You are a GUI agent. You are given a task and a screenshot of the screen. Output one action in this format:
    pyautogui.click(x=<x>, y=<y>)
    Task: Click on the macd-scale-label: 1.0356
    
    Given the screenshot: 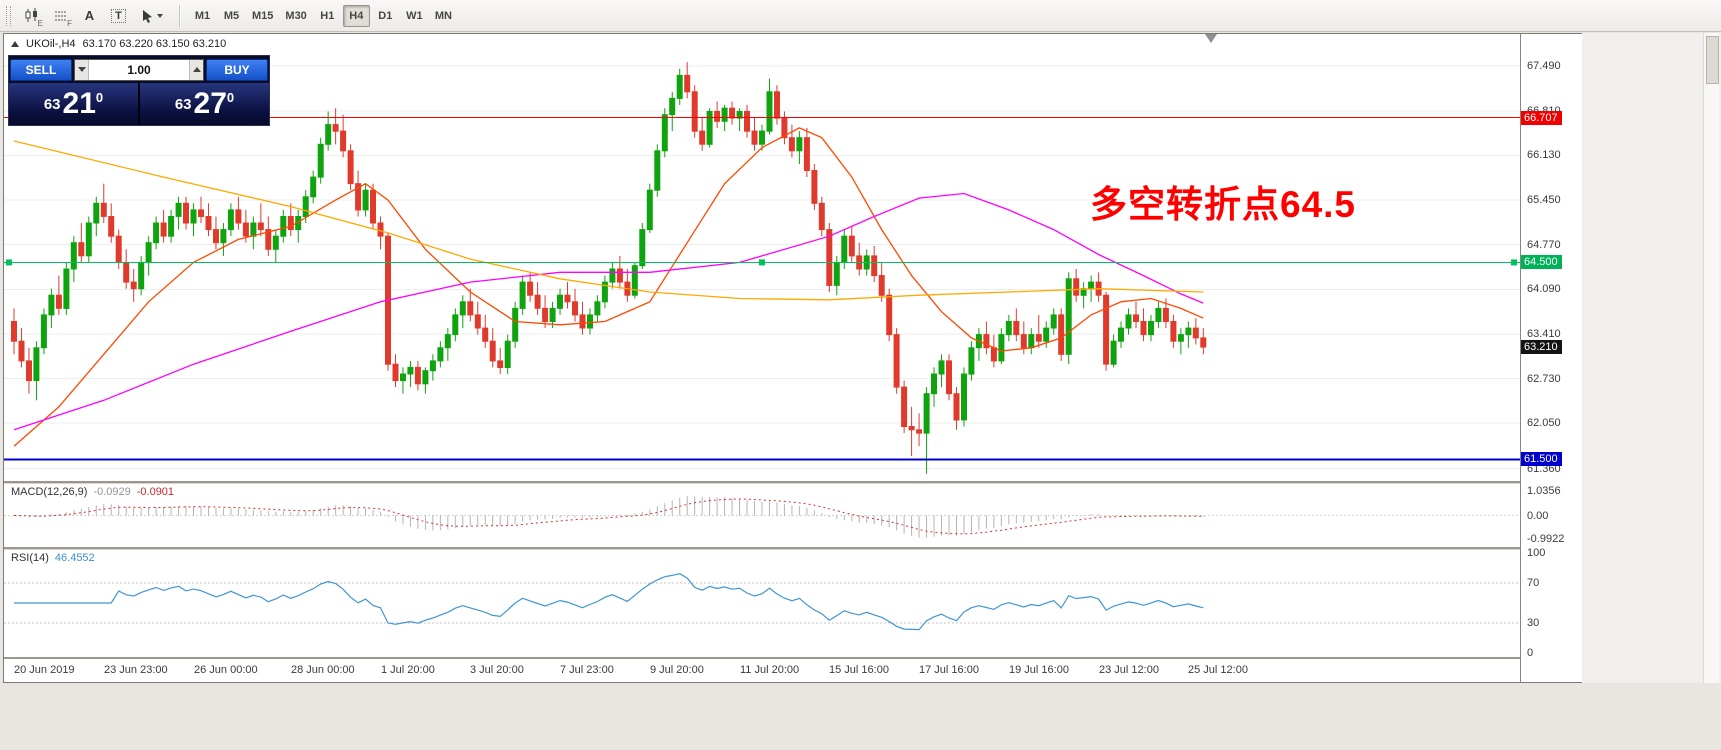 What is the action you would take?
    pyautogui.click(x=1544, y=491)
    